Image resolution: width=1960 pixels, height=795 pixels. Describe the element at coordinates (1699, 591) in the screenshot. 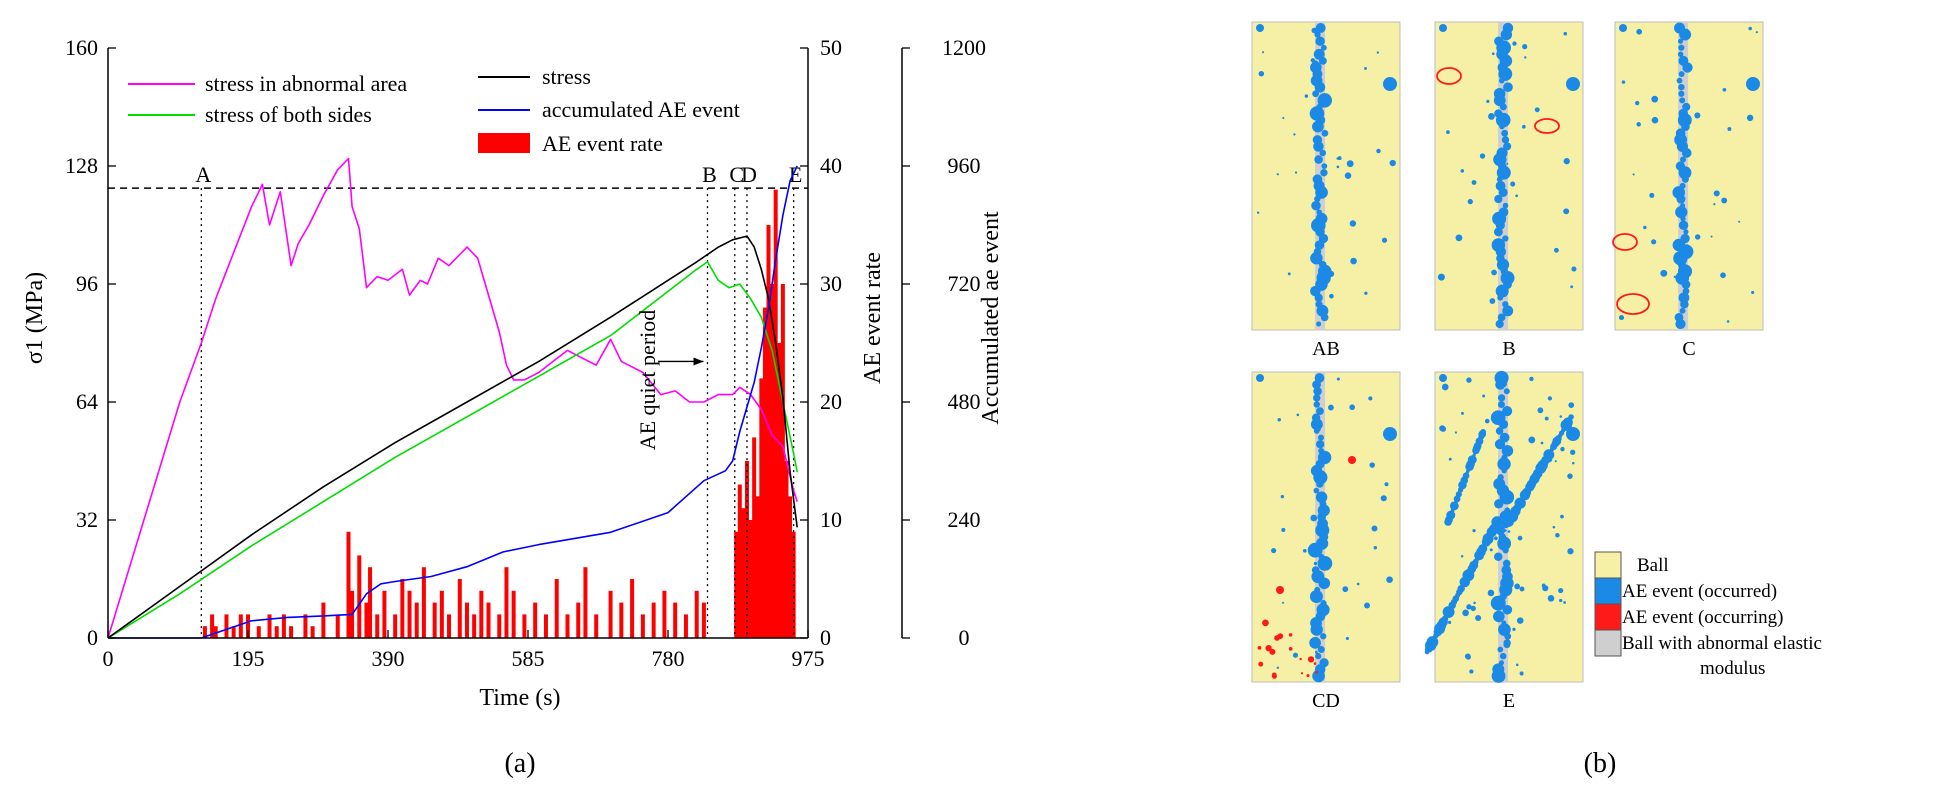

I see `legend-occurred-label: AE event (occurred)` at that location.